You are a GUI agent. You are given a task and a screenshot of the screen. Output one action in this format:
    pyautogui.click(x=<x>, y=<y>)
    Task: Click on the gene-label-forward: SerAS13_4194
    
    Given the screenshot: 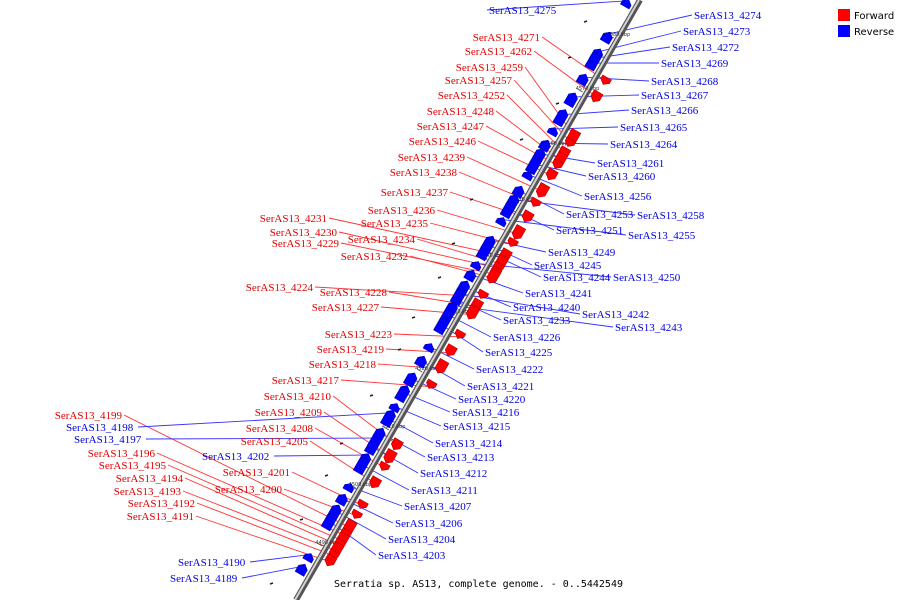 What is the action you would take?
    pyautogui.click(x=150, y=479)
    